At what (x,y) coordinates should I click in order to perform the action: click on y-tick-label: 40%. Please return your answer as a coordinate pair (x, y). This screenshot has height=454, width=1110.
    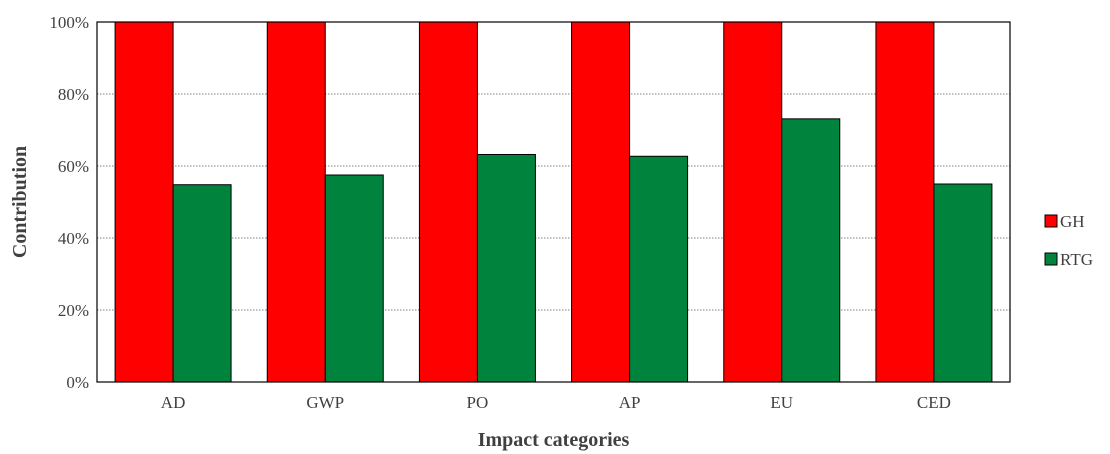
    Looking at the image, I should click on (73, 238).